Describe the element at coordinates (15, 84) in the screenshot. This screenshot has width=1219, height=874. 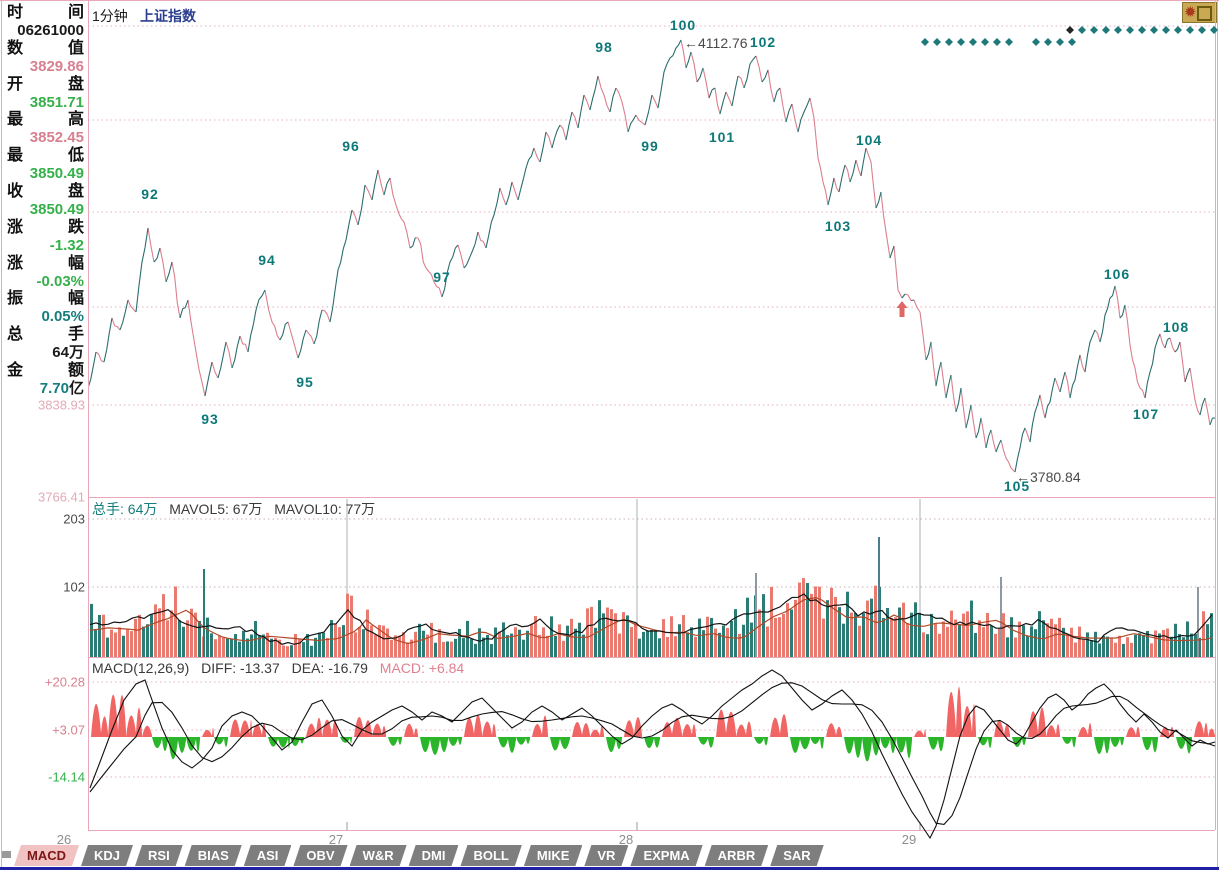
I see `quote-label-char: 开` at that location.